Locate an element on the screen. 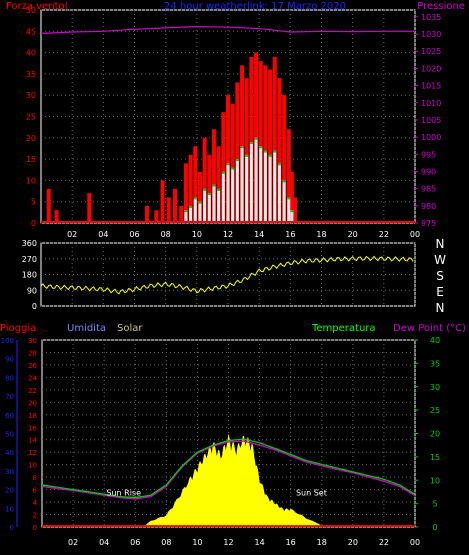  right-tick-label: 1025 is located at coordinates (431, 51).